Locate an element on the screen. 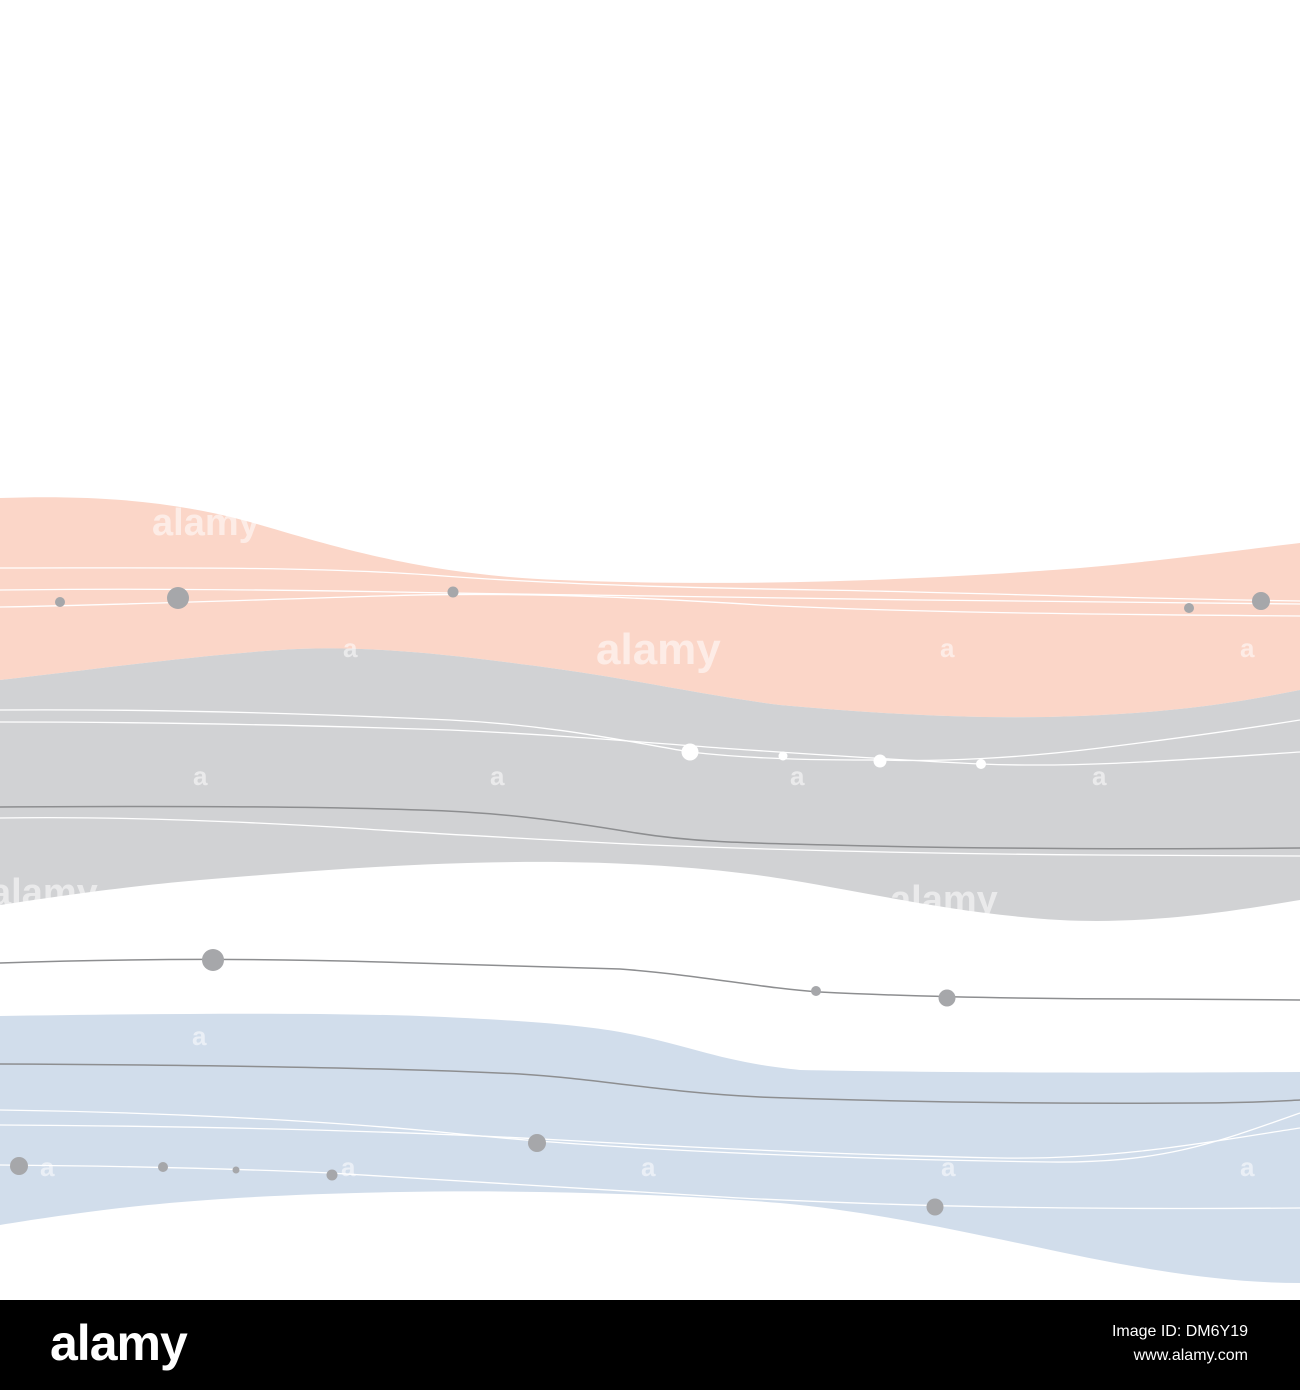 The image size is (1300, 1390). blue-line-dark is located at coordinates (650, 1083).